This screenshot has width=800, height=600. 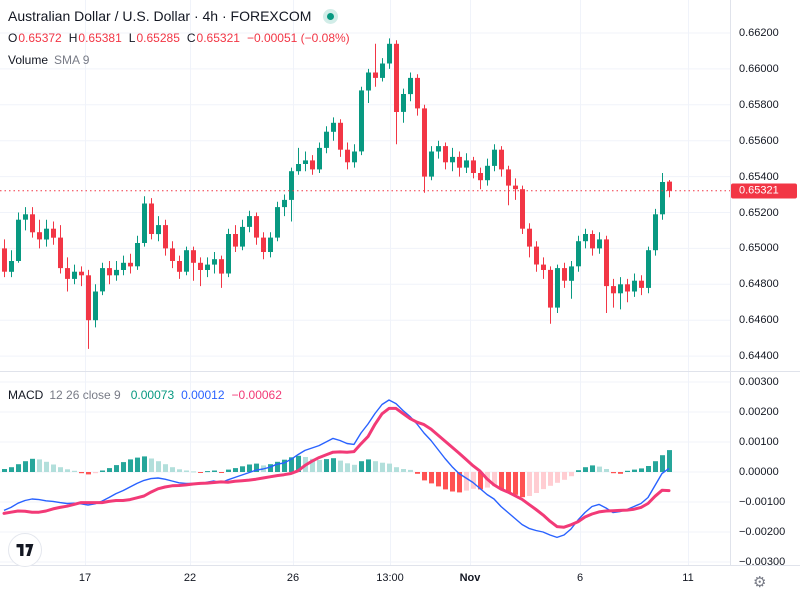 What do you see at coordinates (762, 502) in the screenshot?
I see `macd-axis-label: −0.00100` at bounding box center [762, 502].